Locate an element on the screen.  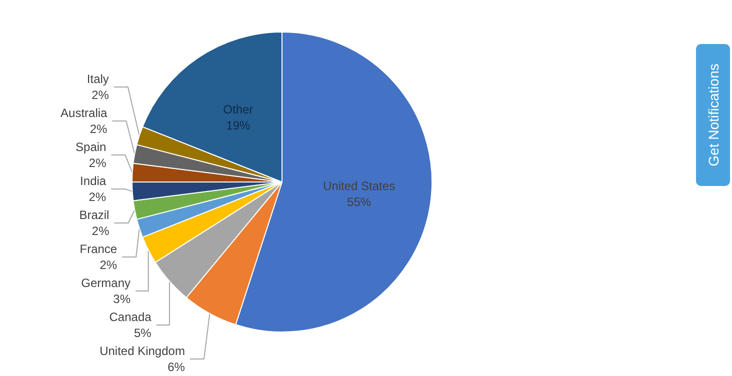
data-label: 55% is located at coordinates (359, 202).